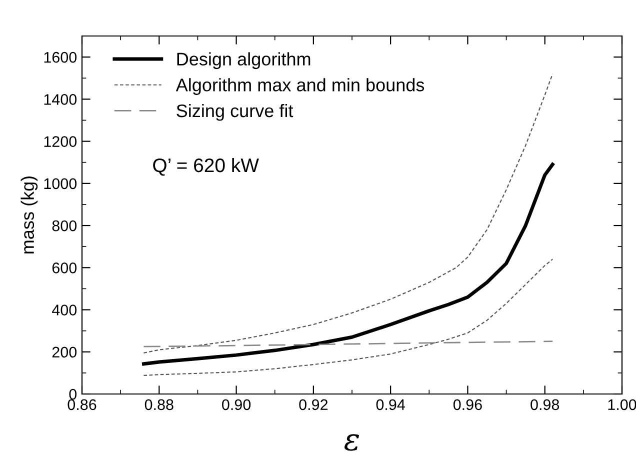 The image size is (636, 458). I want to click on y-tick-label: 1600, so click(60, 57).